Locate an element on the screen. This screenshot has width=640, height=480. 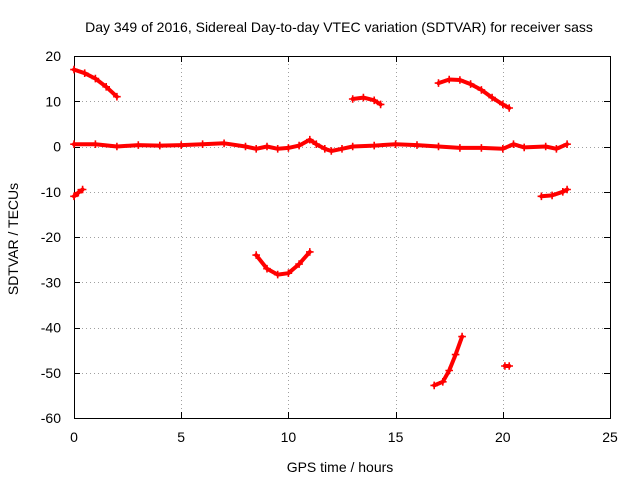
x-tick-label: 5 is located at coordinates (181, 437).